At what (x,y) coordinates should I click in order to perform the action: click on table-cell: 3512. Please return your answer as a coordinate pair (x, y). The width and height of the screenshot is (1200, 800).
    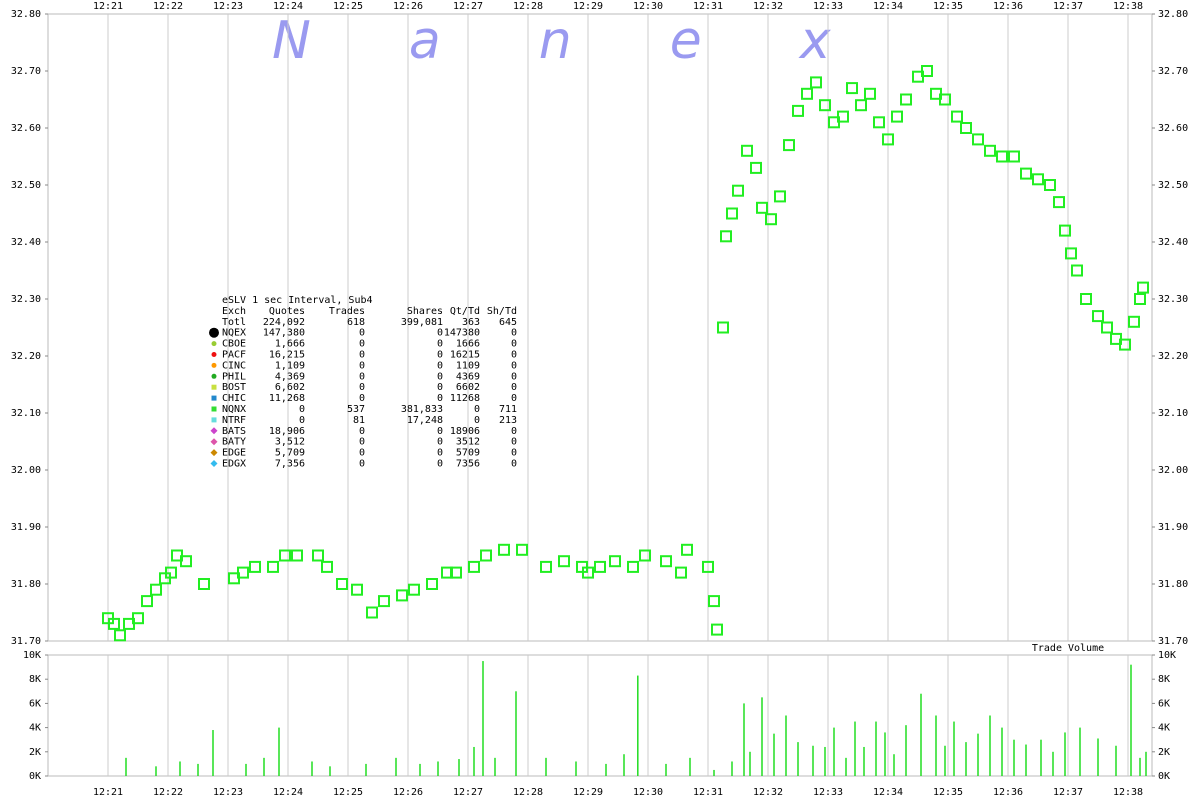
    Looking at the image, I should click on (468, 442).